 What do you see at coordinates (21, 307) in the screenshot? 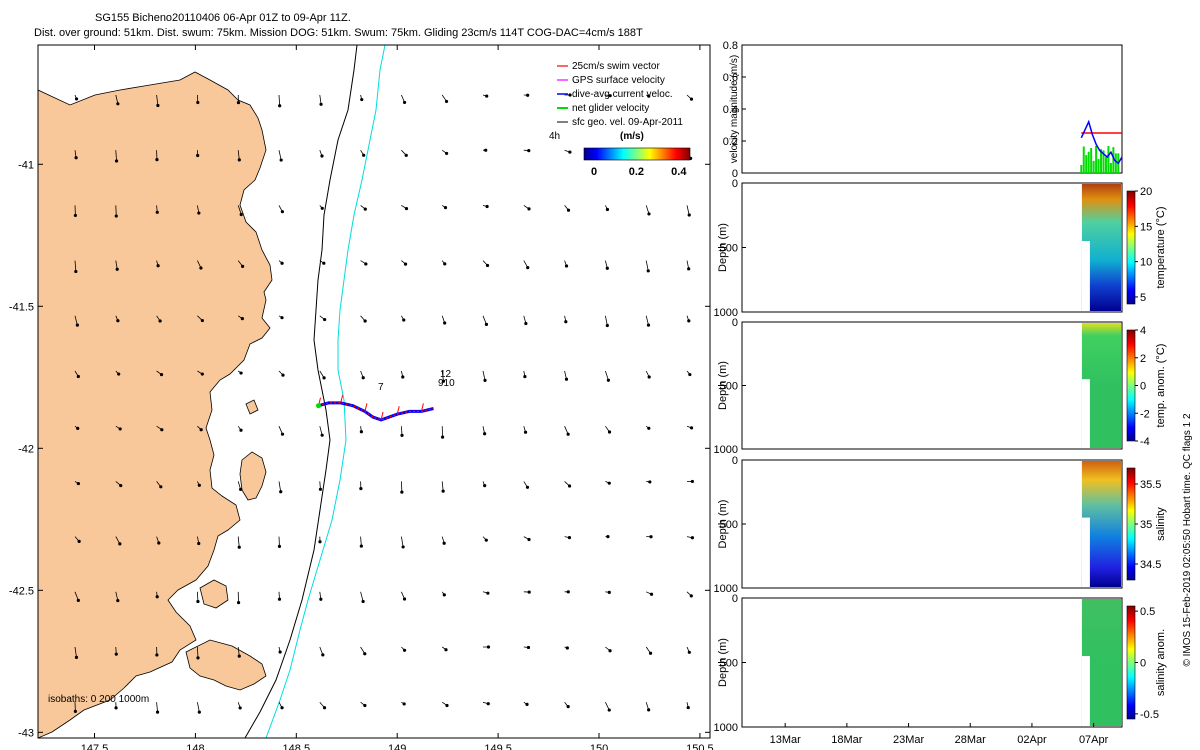
I see `map-y-tick-label: -41.5` at bounding box center [21, 307].